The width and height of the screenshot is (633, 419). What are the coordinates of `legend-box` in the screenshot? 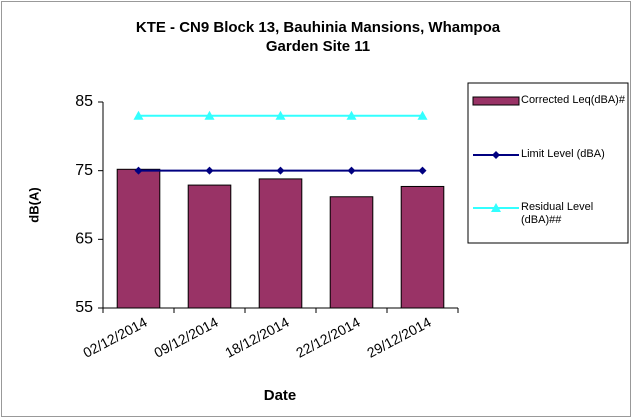 It's located at (548, 163).